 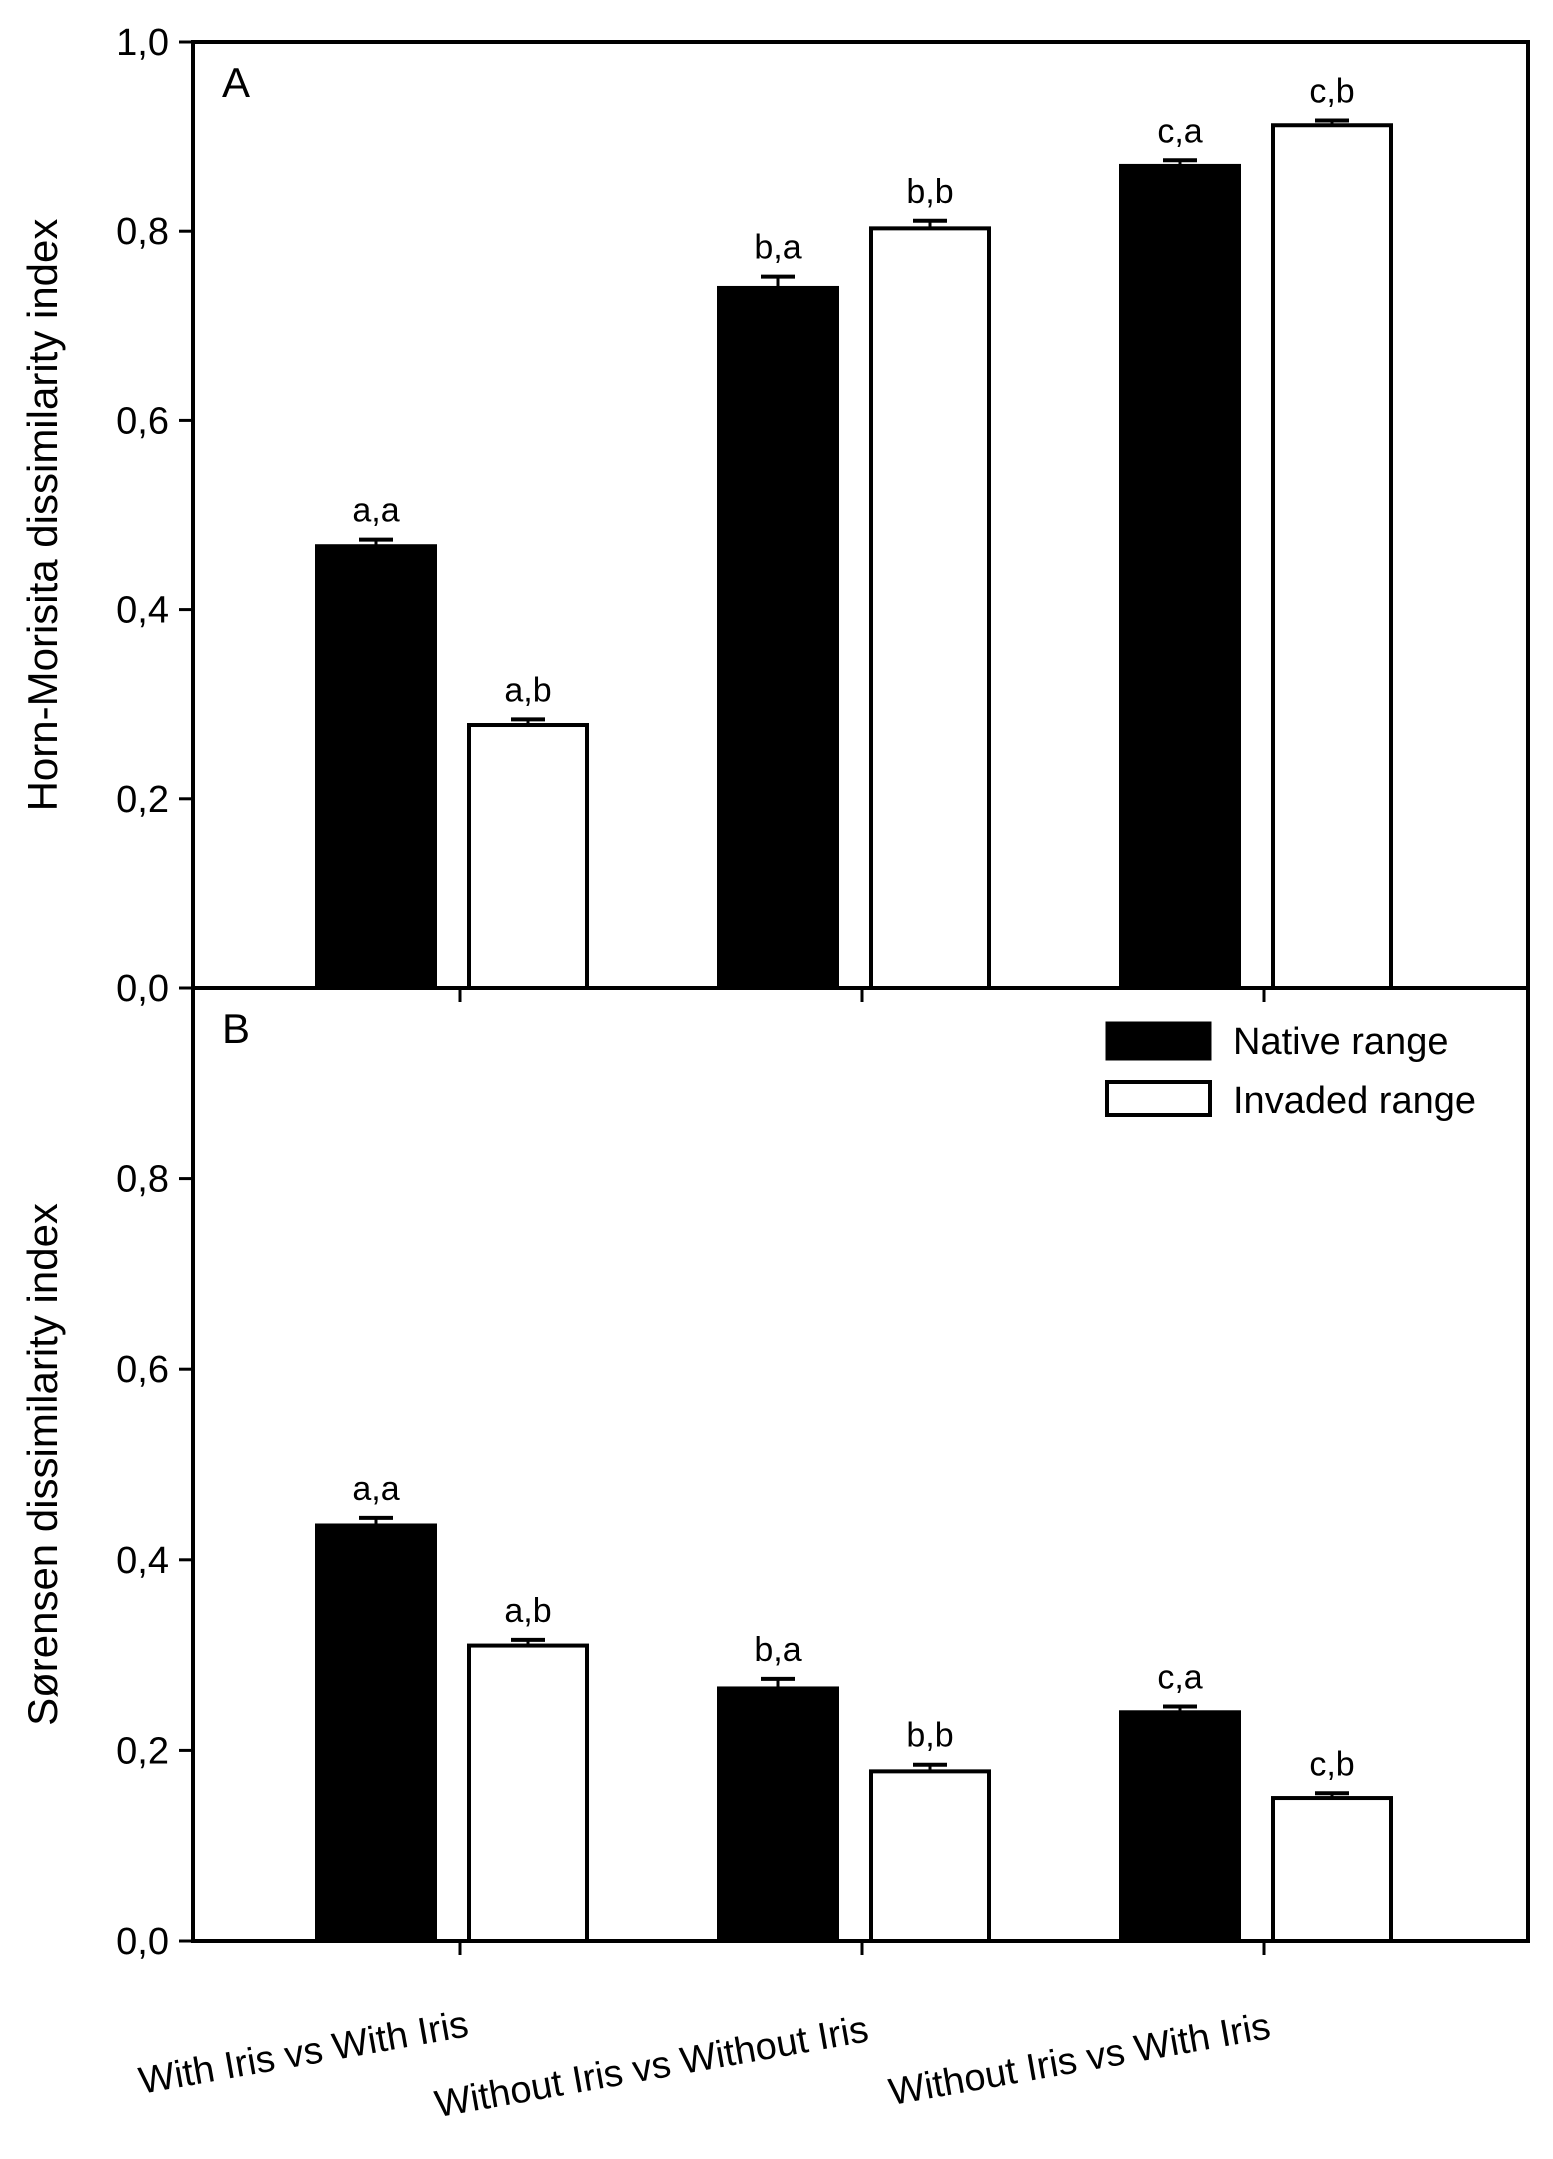 What do you see at coordinates (142, 1561) in the screenshot?
I see `y-tick-label-b: 0,4` at bounding box center [142, 1561].